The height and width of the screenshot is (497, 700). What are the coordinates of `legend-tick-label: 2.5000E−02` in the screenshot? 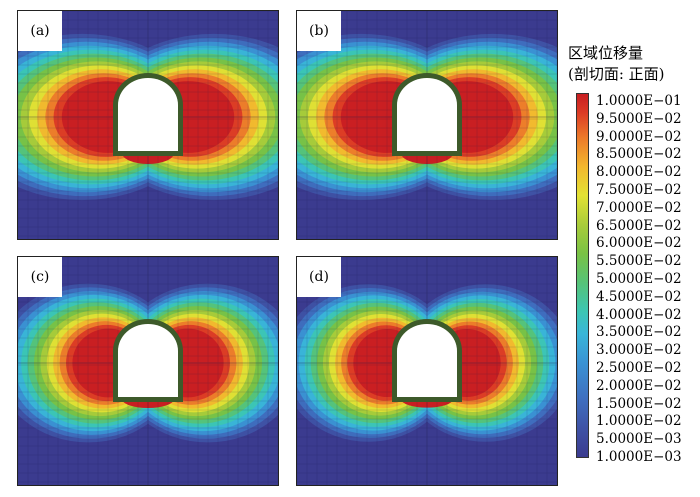 It's located at (639, 368).